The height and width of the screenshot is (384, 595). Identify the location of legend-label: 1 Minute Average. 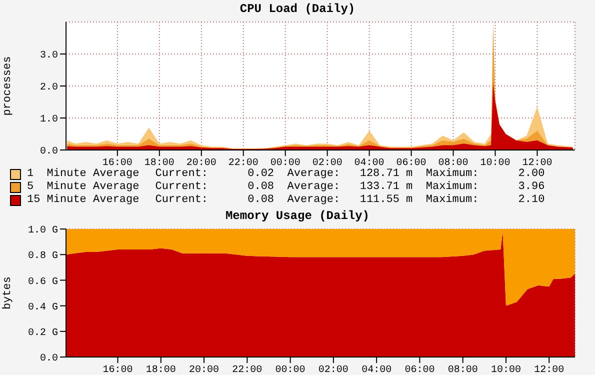
(83, 174).